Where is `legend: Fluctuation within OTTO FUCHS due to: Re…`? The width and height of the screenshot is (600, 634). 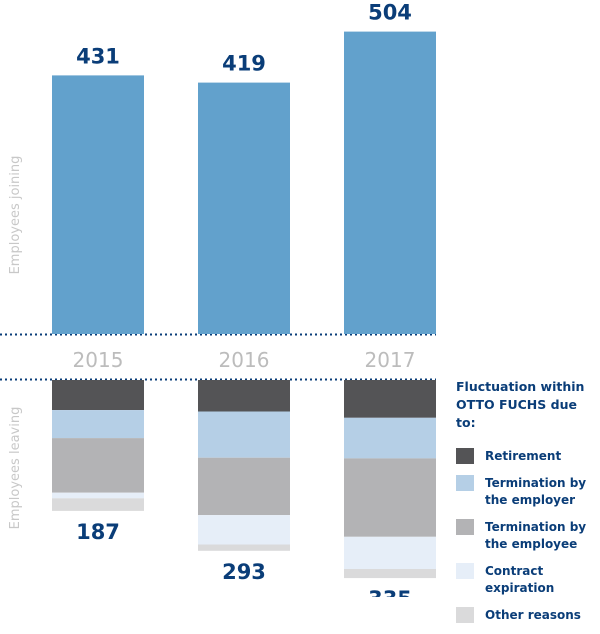 legend: Fluctuation within OTTO FUCHS due to: Re… is located at coordinates (528, 506).